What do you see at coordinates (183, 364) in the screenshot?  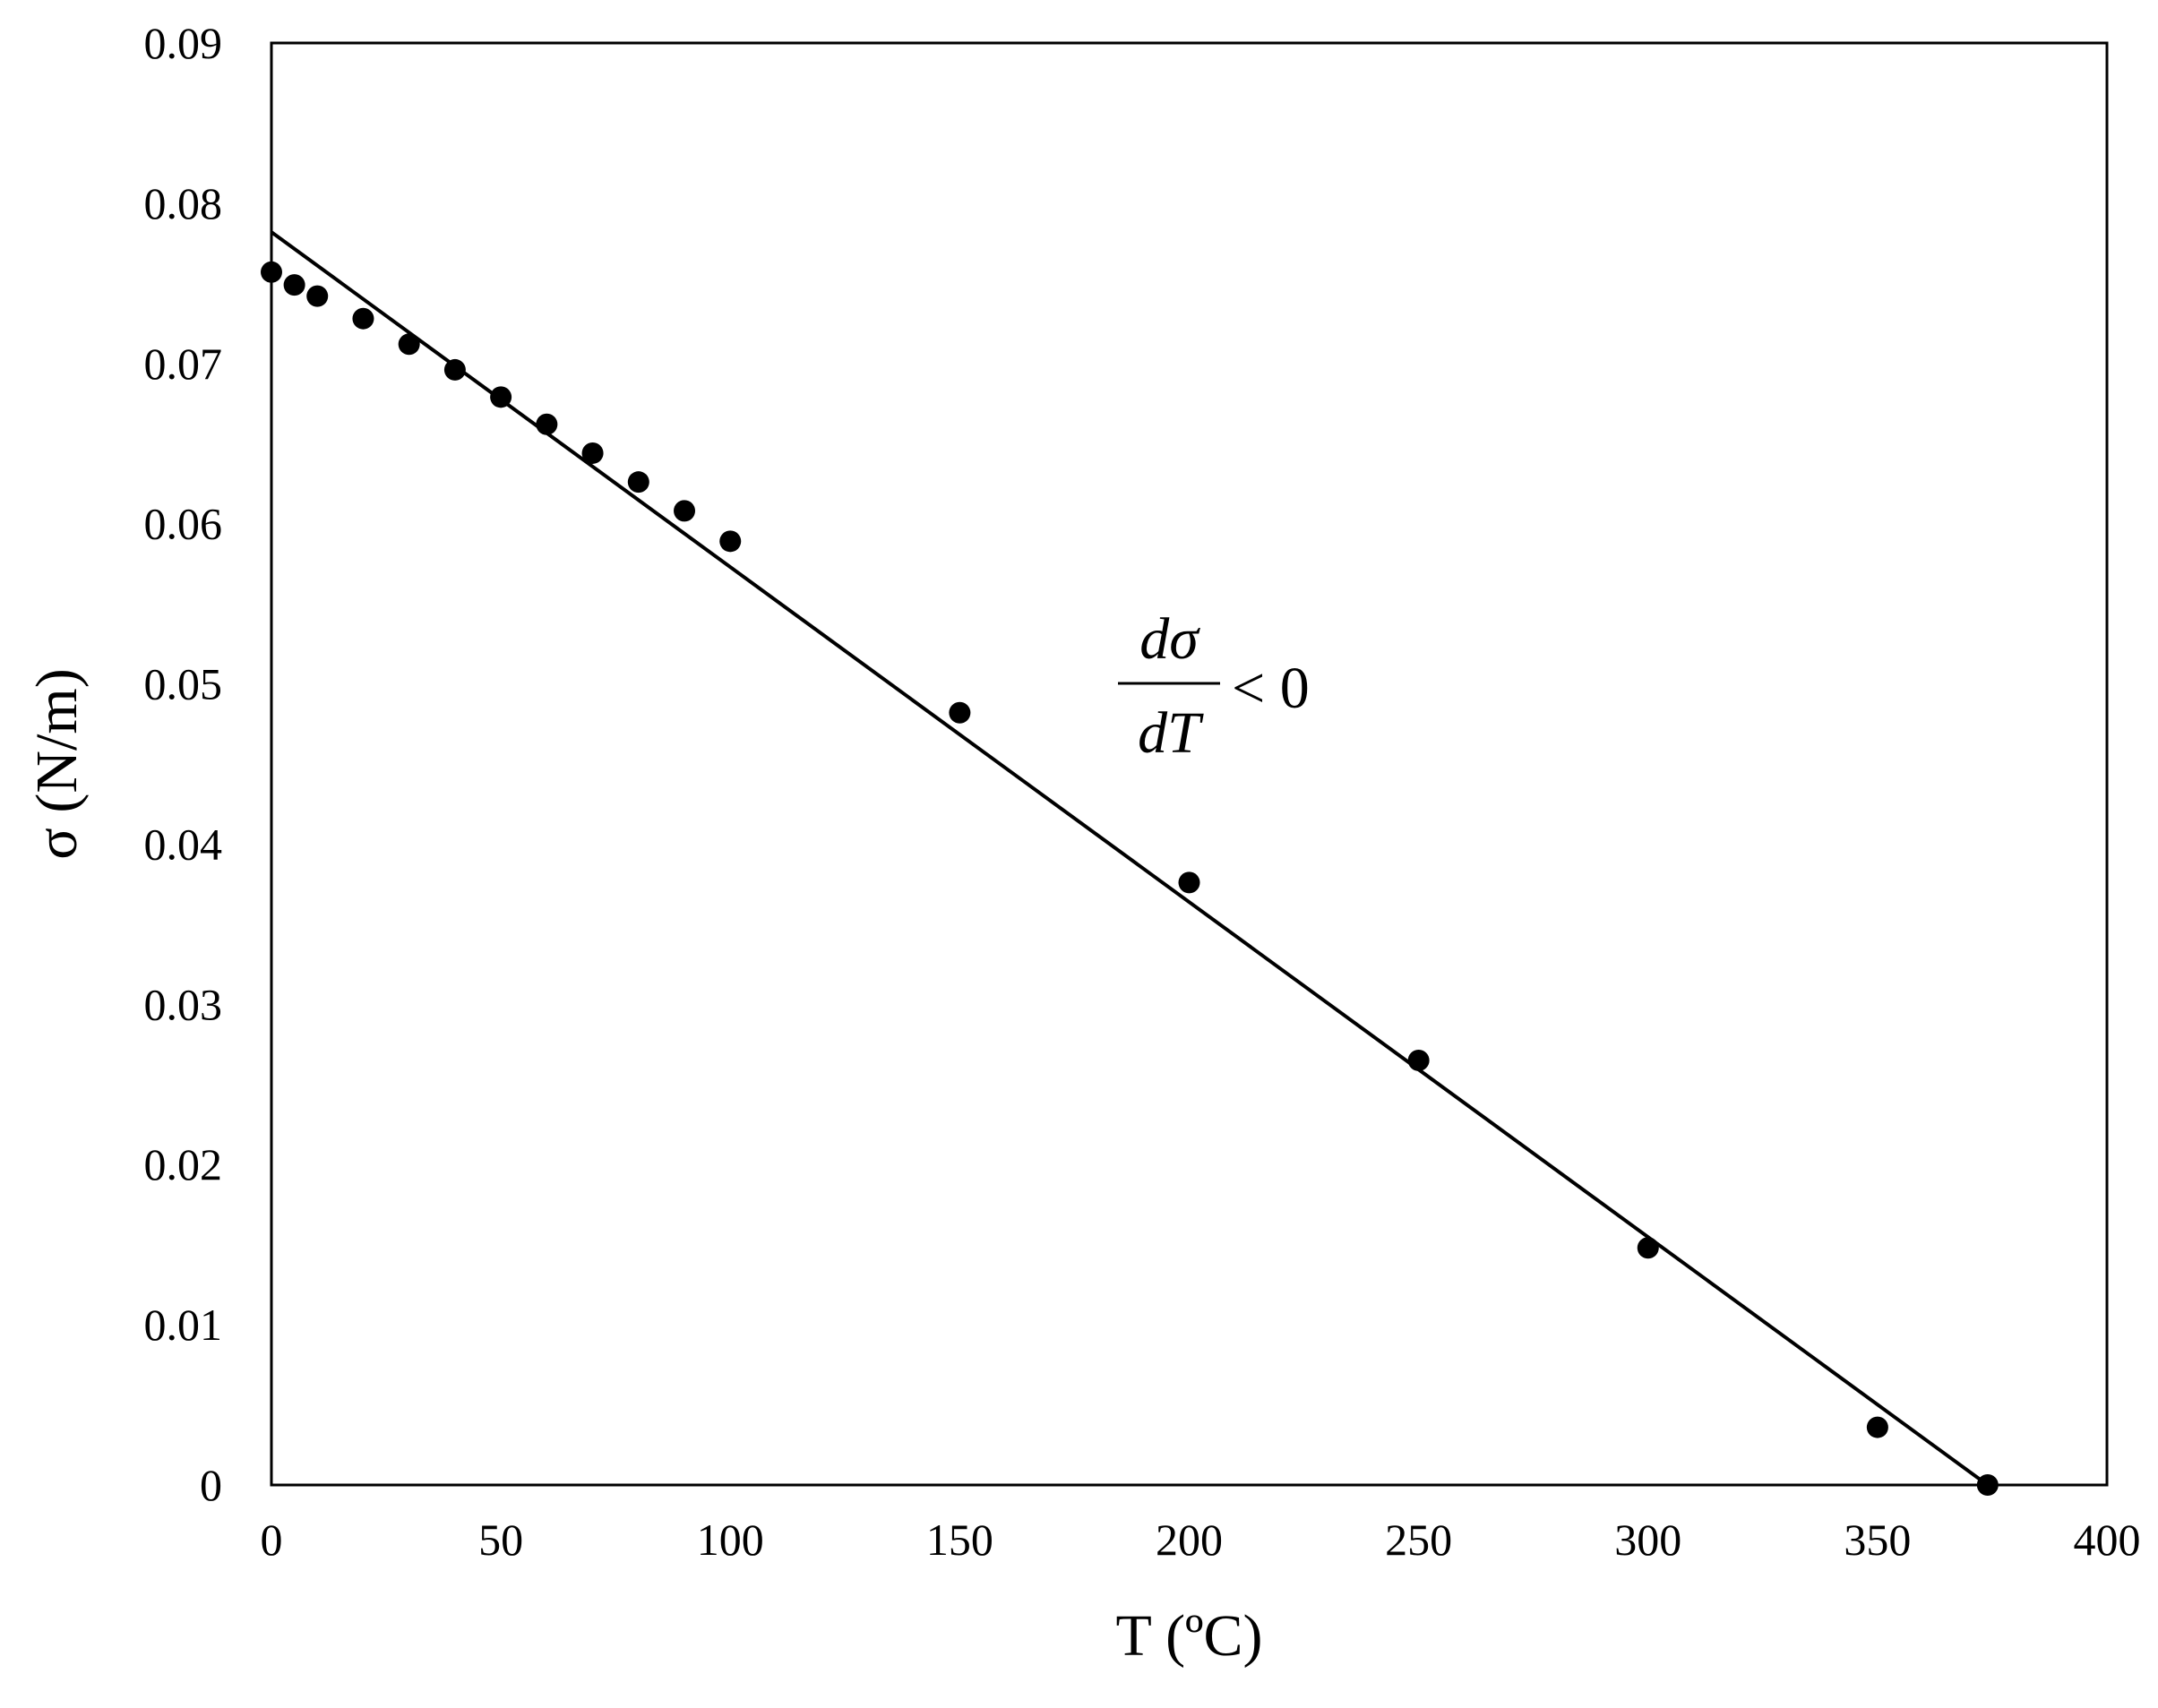 I see `y-tick-label: 0.07` at bounding box center [183, 364].